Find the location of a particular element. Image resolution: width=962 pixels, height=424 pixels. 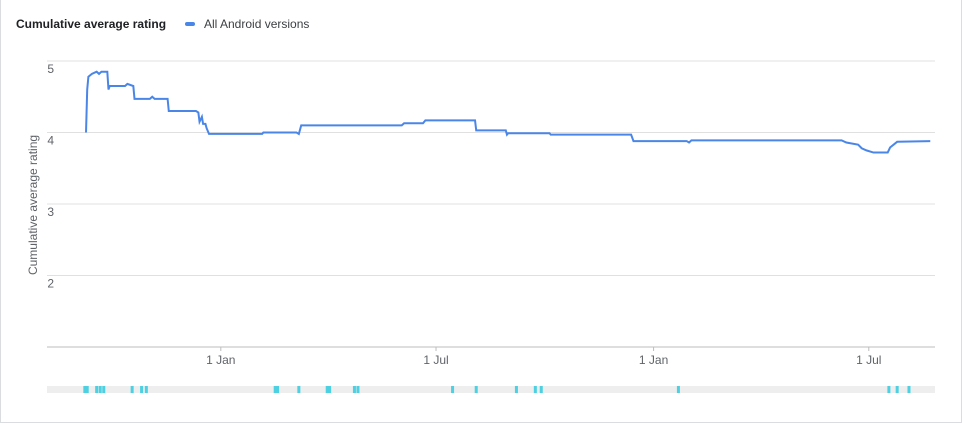

marker-strip is located at coordinates (491, 389).